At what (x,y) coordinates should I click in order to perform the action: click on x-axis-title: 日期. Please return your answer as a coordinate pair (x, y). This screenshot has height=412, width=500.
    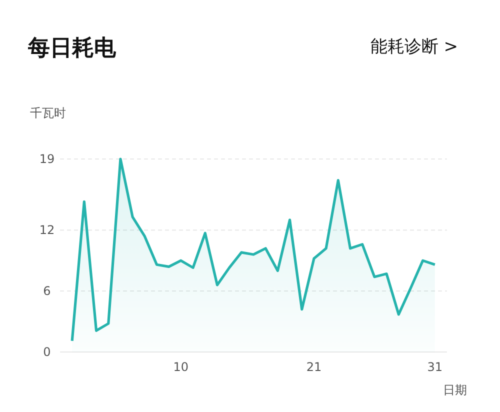
    Looking at the image, I should click on (455, 390).